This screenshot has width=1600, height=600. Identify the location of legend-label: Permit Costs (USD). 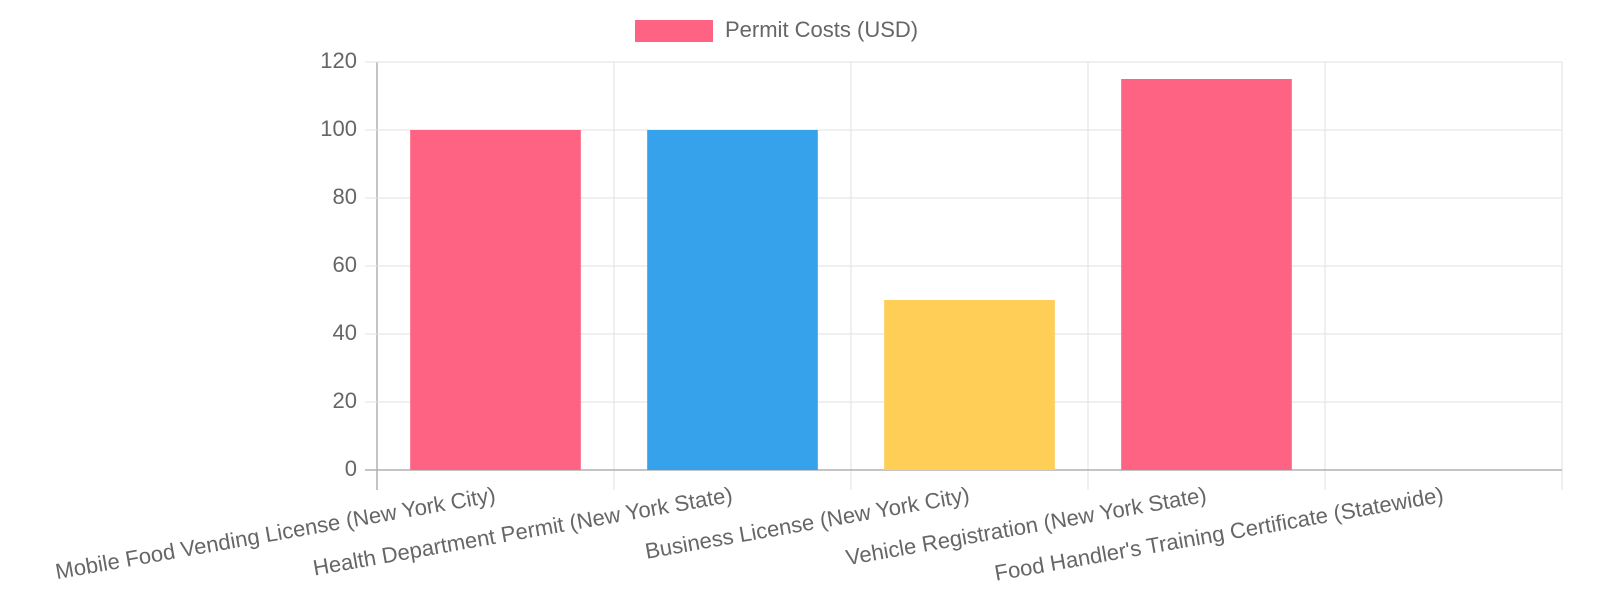
(821, 29).